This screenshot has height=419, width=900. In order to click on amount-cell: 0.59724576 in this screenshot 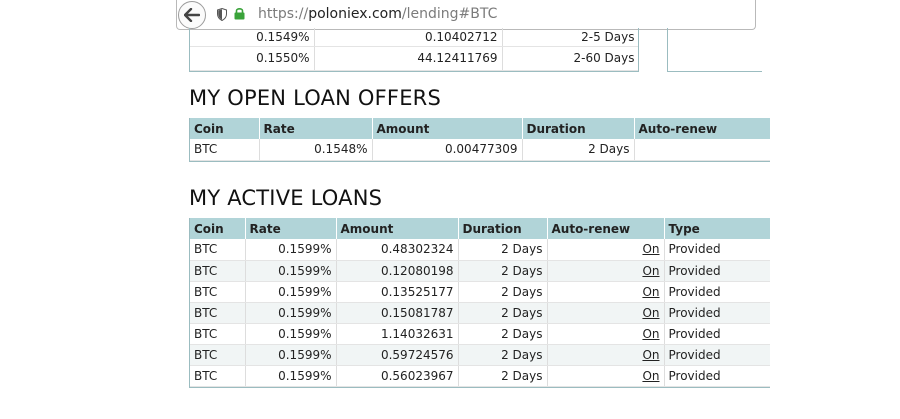, I will do `click(397, 355)`.